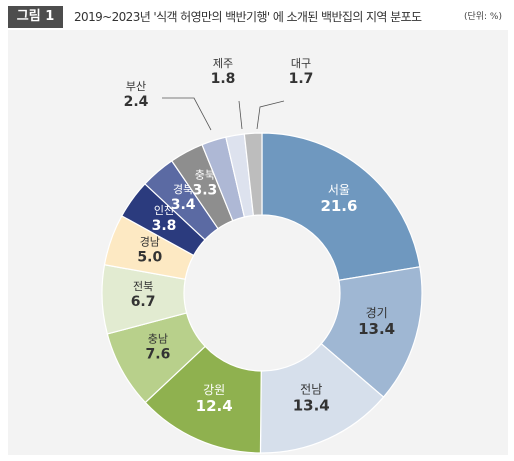 Image resolution: width=514 pixels, height=461 pixels. Describe the element at coordinates (376, 329) in the screenshot. I see `slice-value-경기: 13.4` at that location.